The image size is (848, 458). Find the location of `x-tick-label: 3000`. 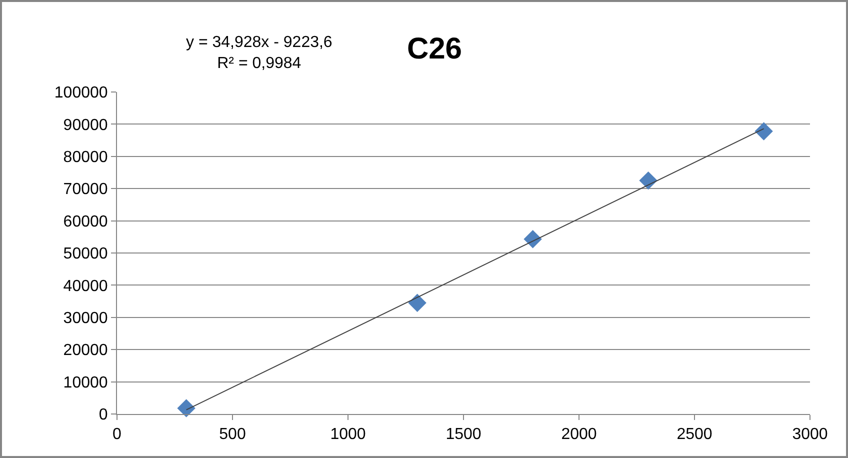

x-tick-label: 3000 is located at coordinates (810, 435).